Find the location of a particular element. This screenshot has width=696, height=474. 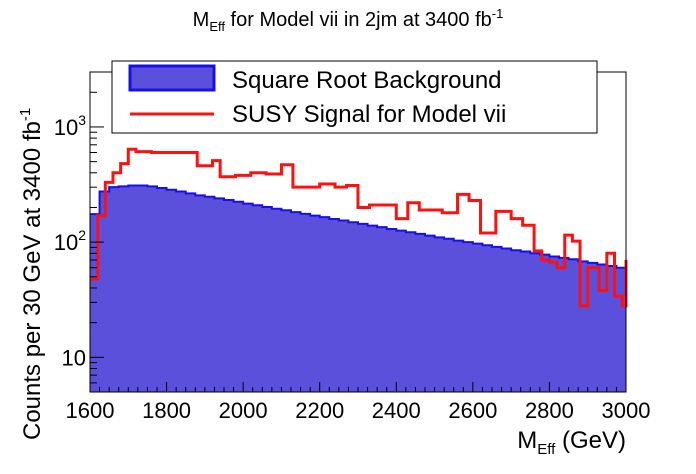

x-tick-label: 2200 is located at coordinates (319, 410).